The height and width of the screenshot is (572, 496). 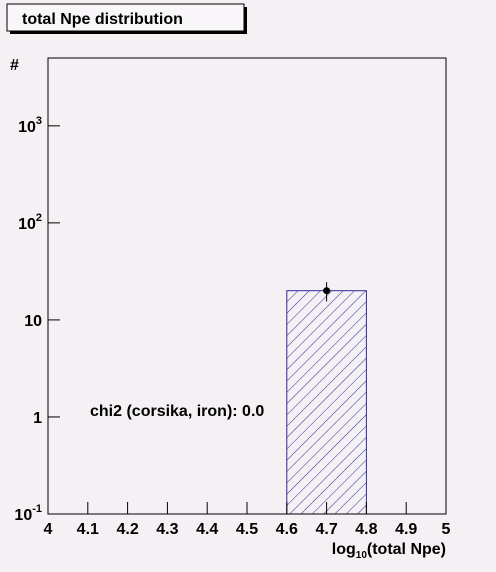 I want to click on x-tick-label: 4.9, so click(x=406, y=529).